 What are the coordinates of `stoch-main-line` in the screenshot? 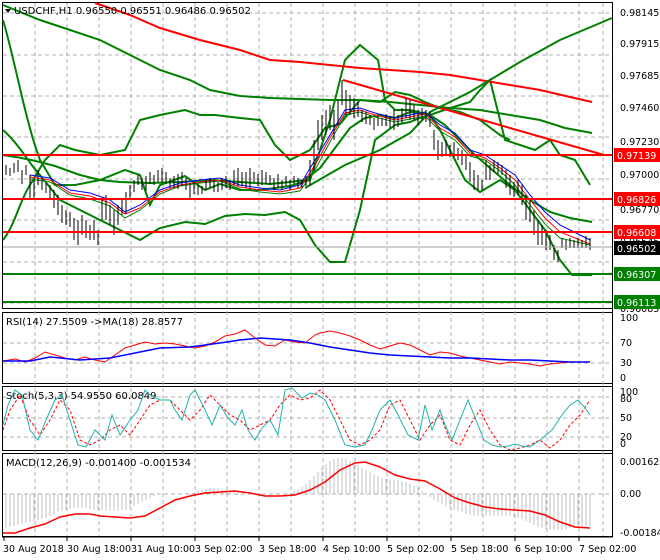 It's located at (296, 417).